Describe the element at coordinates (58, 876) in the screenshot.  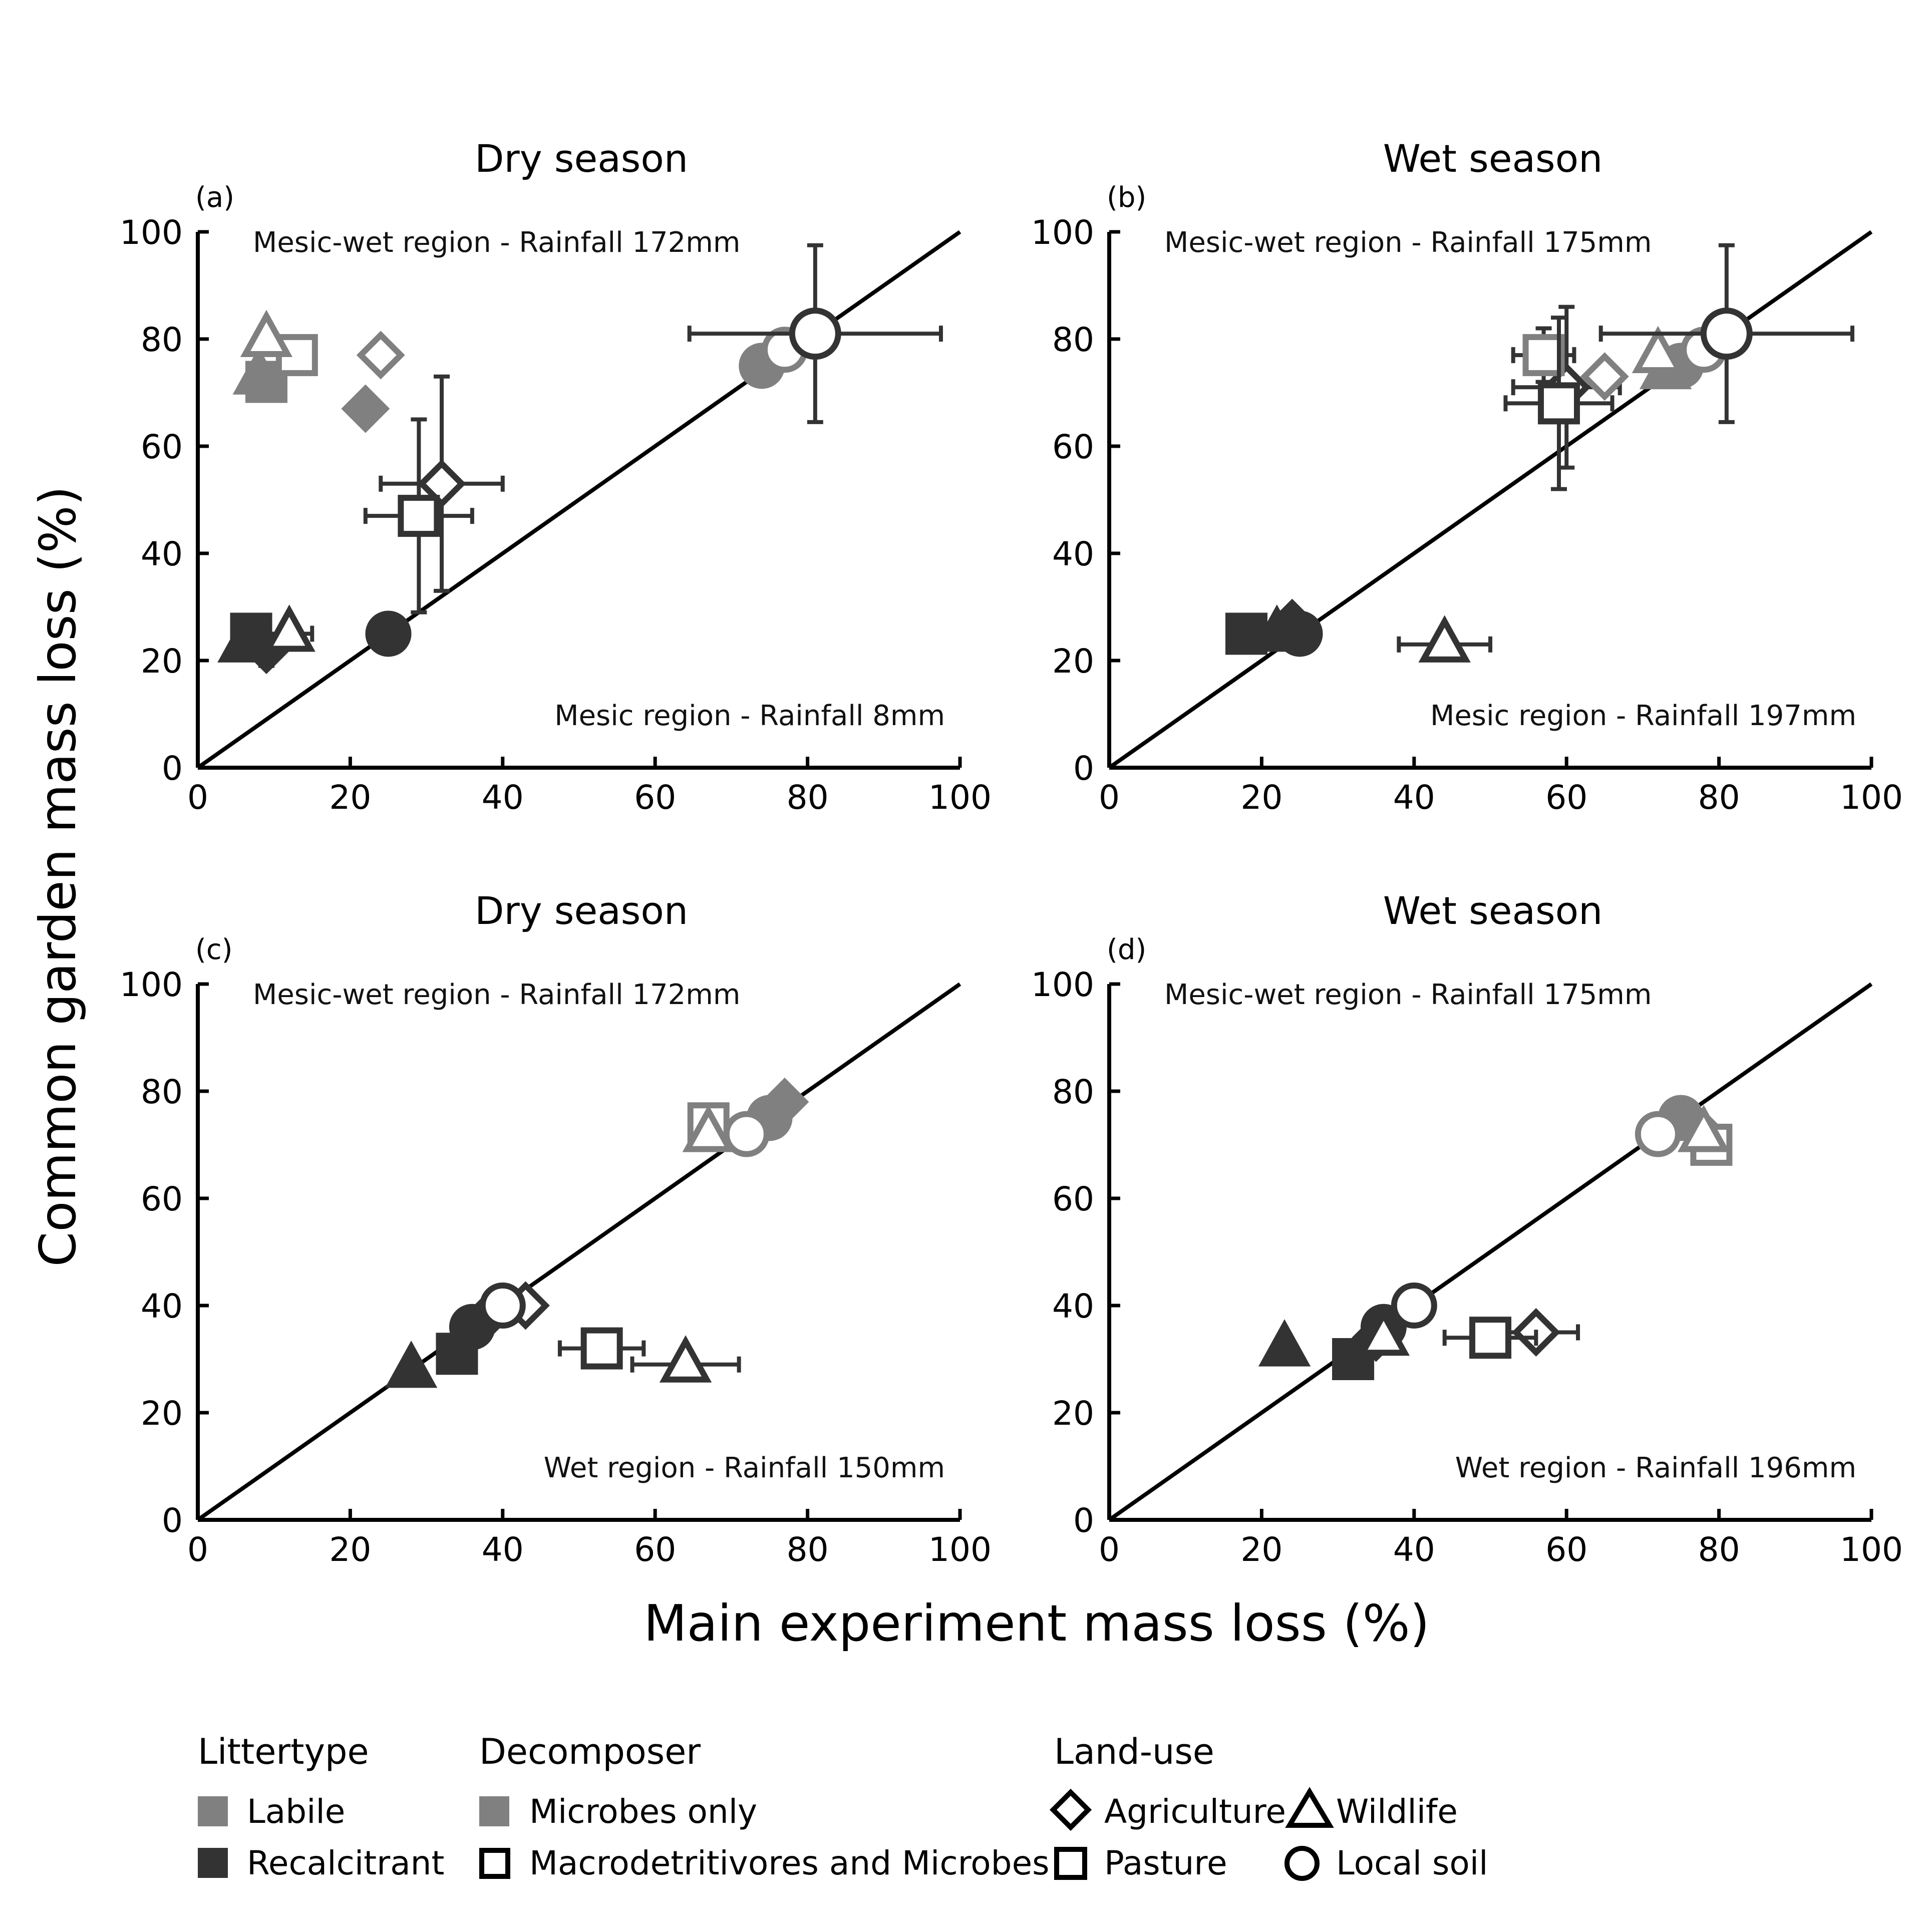
I see `y-axis-title: Common garden mass loss (%)` at that location.